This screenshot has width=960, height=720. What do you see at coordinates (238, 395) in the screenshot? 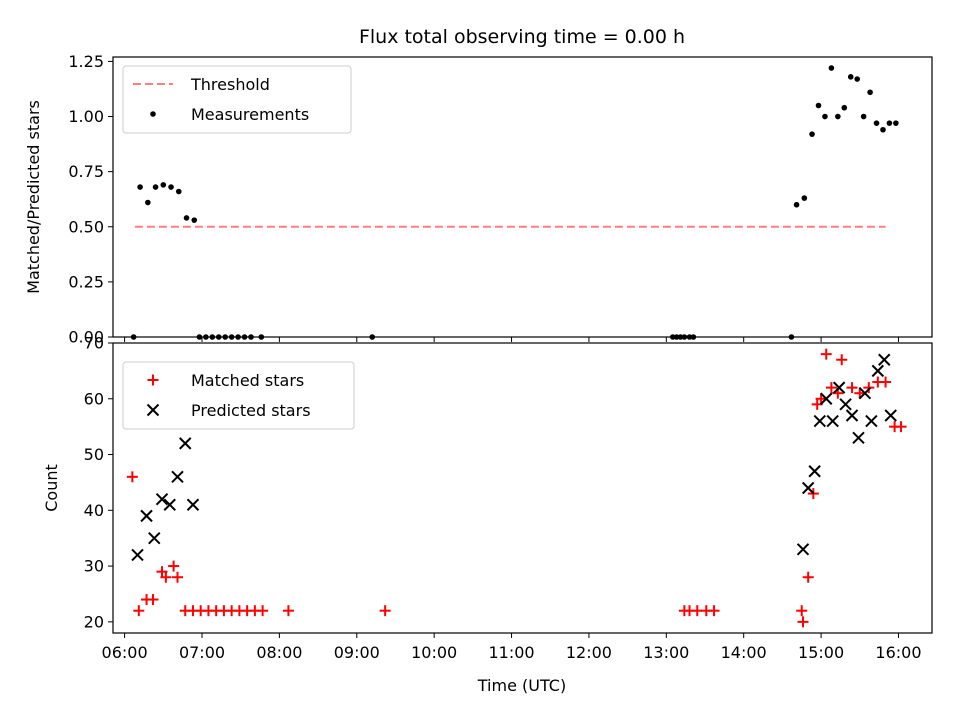
I see `bottom-legend: Matched stars Predicted stars` at bounding box center [238, 395].